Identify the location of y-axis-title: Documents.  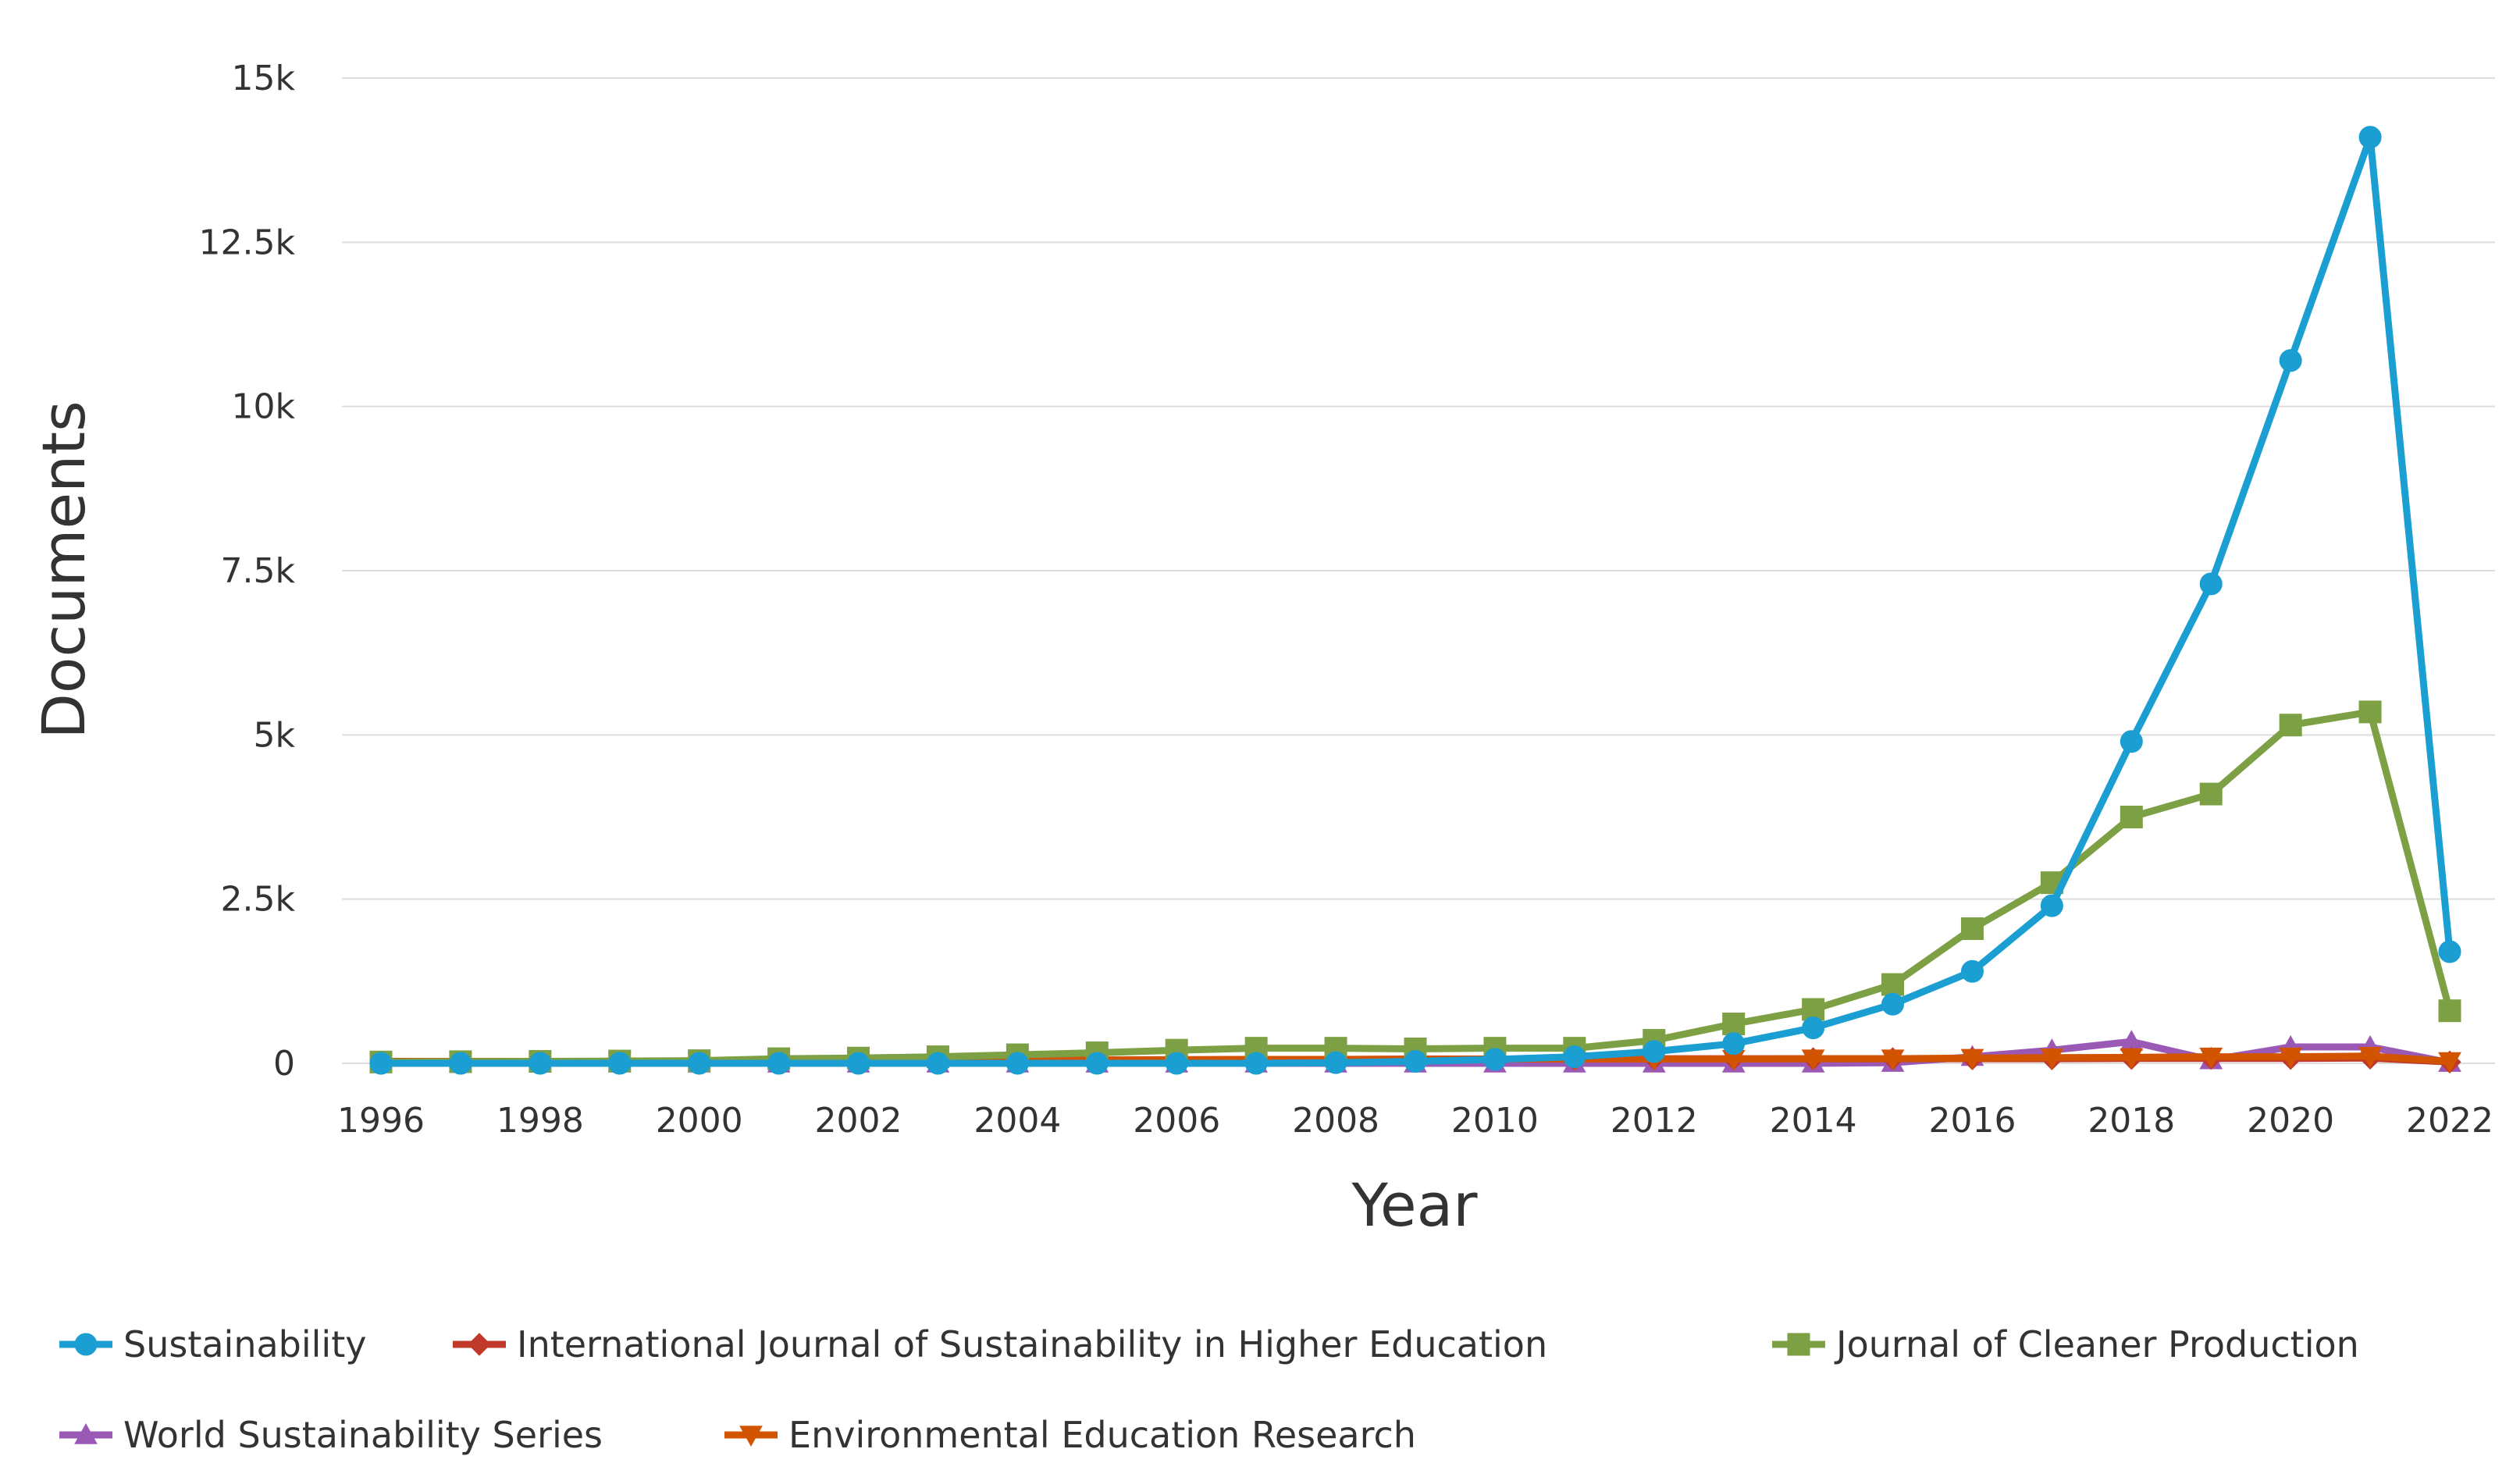
(63, 570).